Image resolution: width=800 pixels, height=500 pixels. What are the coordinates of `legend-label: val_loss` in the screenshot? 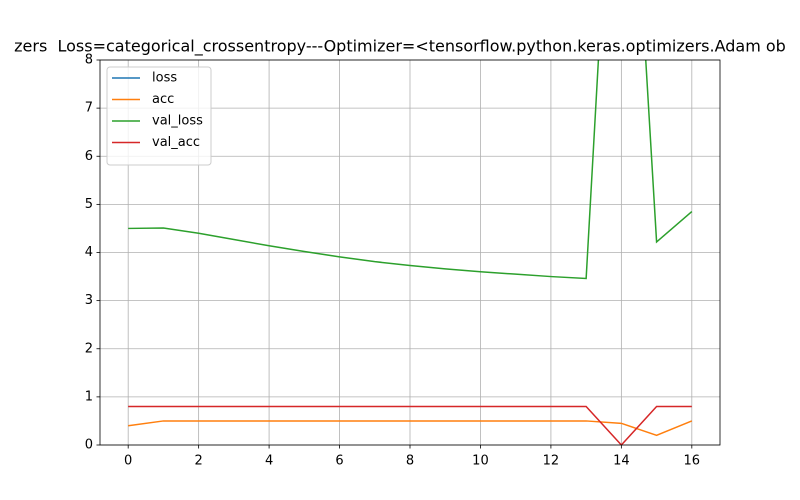 It's located at (177, 121).